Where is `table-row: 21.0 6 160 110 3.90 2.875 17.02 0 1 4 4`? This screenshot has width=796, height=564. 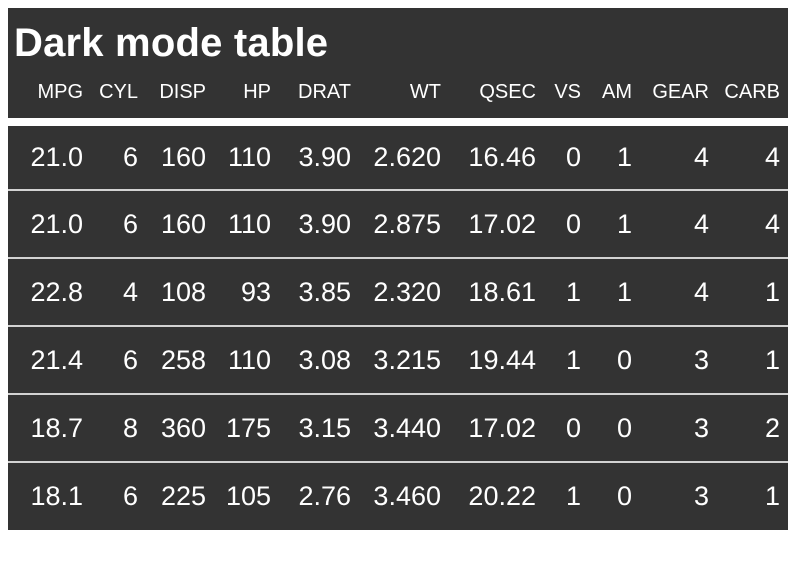 table-row: 21.0 6 160 110 3.90 2.875 17.02 0 1 4 4 is located at coordinates (398, 223).